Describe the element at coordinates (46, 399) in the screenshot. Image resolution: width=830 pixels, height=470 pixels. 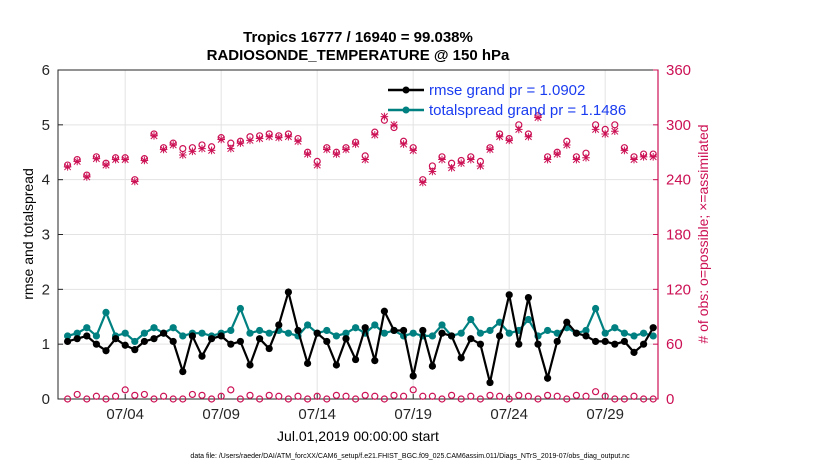
I see `y-tick-left-label: 0` at that location.